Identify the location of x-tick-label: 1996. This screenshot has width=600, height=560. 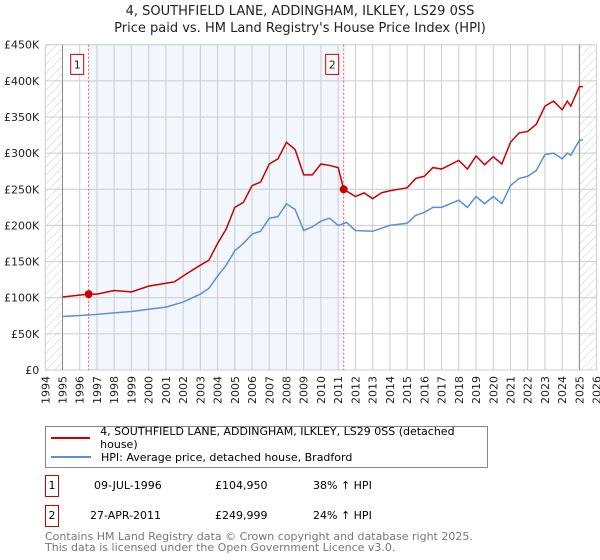
(80, 390).